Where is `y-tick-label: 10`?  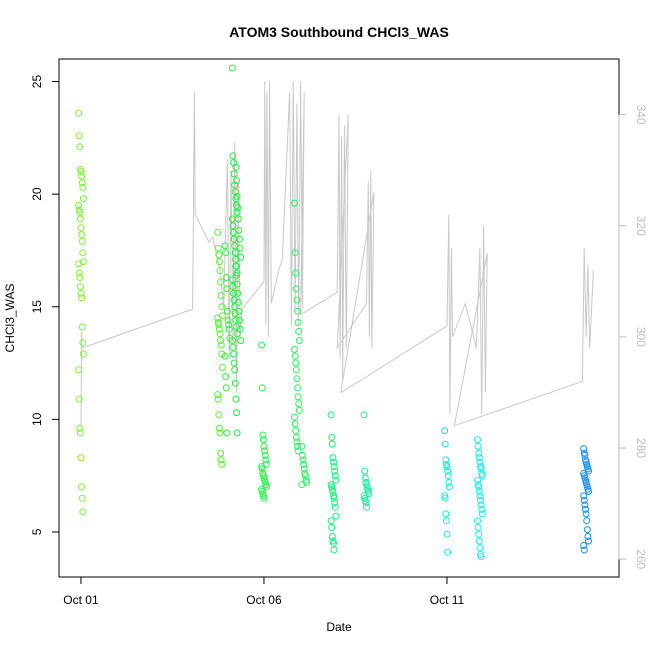 y-tick-label: 10 is located at coordinates (37, 419).